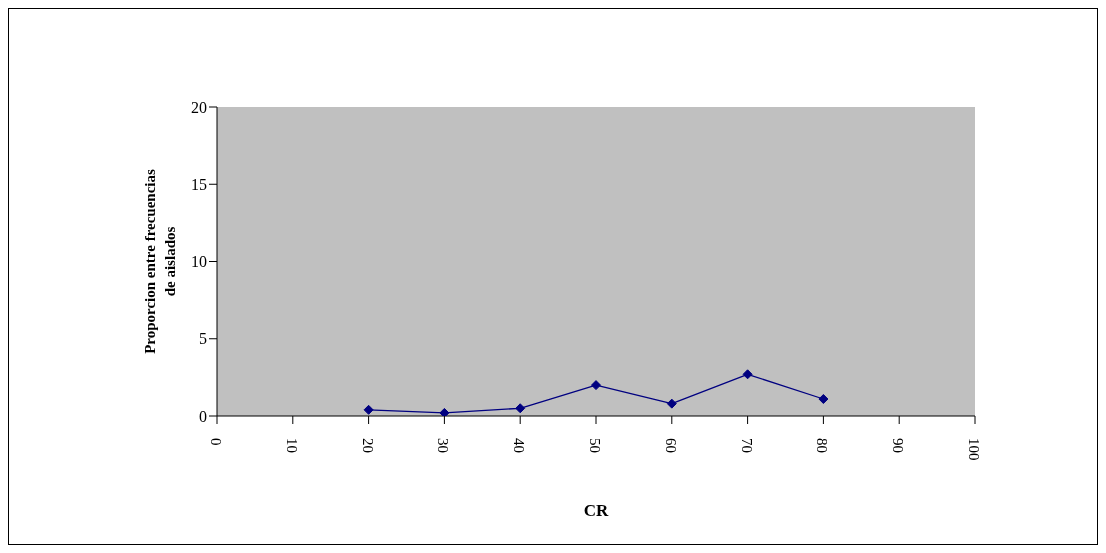 The width and height of the screenshot is (1106, 553). I want to click on y-axis-title: Proporcion entre frecuencias de aislados, so click(160, 261).